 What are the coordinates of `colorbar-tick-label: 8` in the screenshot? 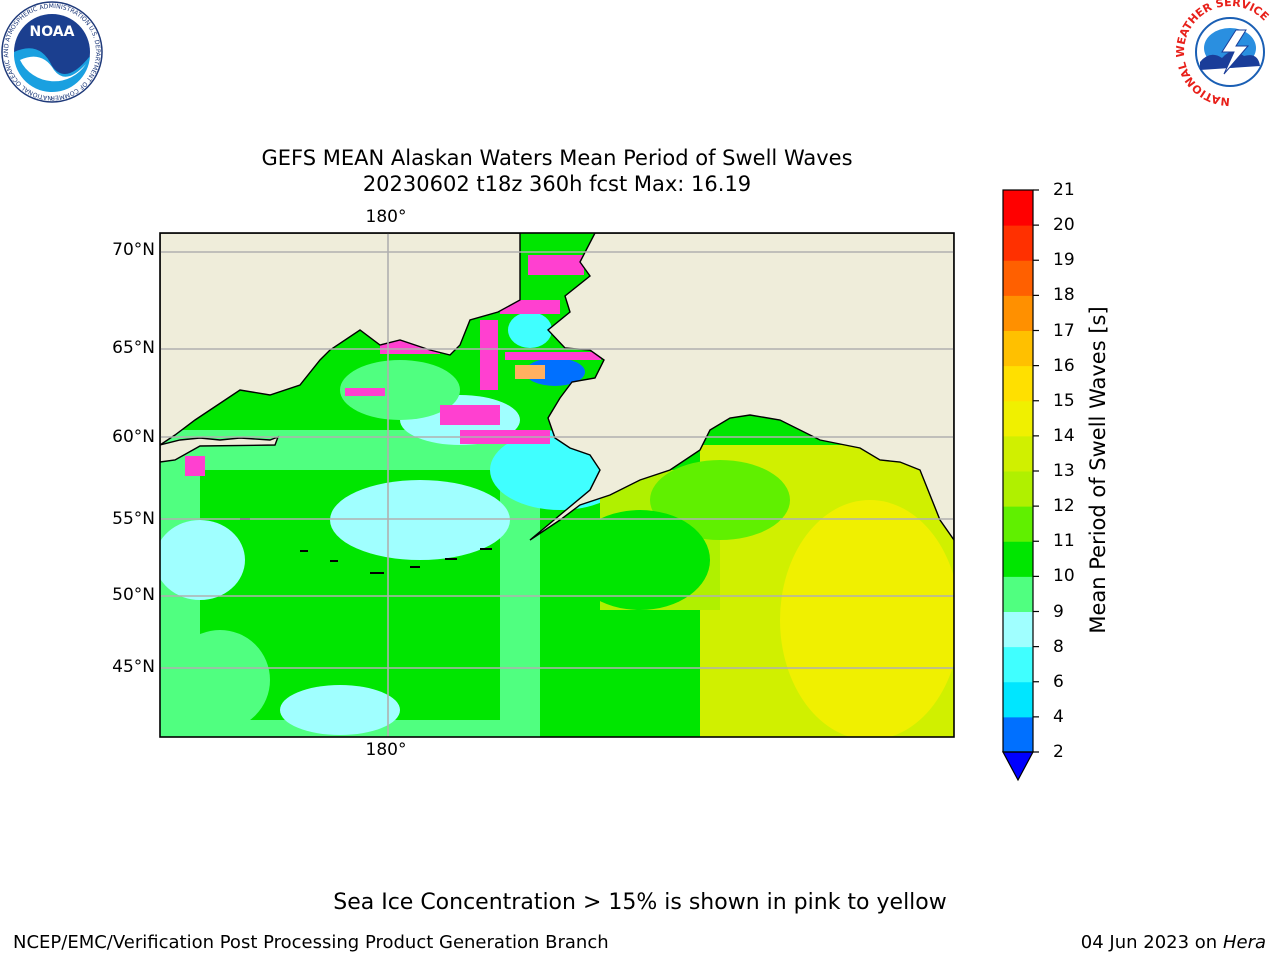 It's located at (1058, 646).